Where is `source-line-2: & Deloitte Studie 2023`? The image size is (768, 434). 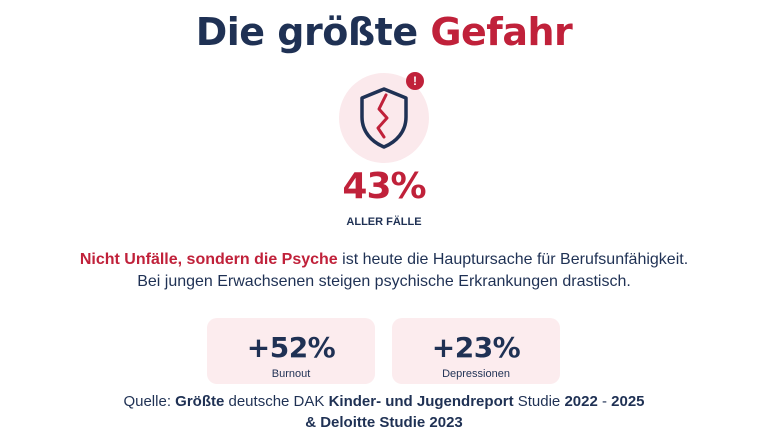
source-line-2: & Deloitte Studie 2023 is located at coordinates (384, 422).